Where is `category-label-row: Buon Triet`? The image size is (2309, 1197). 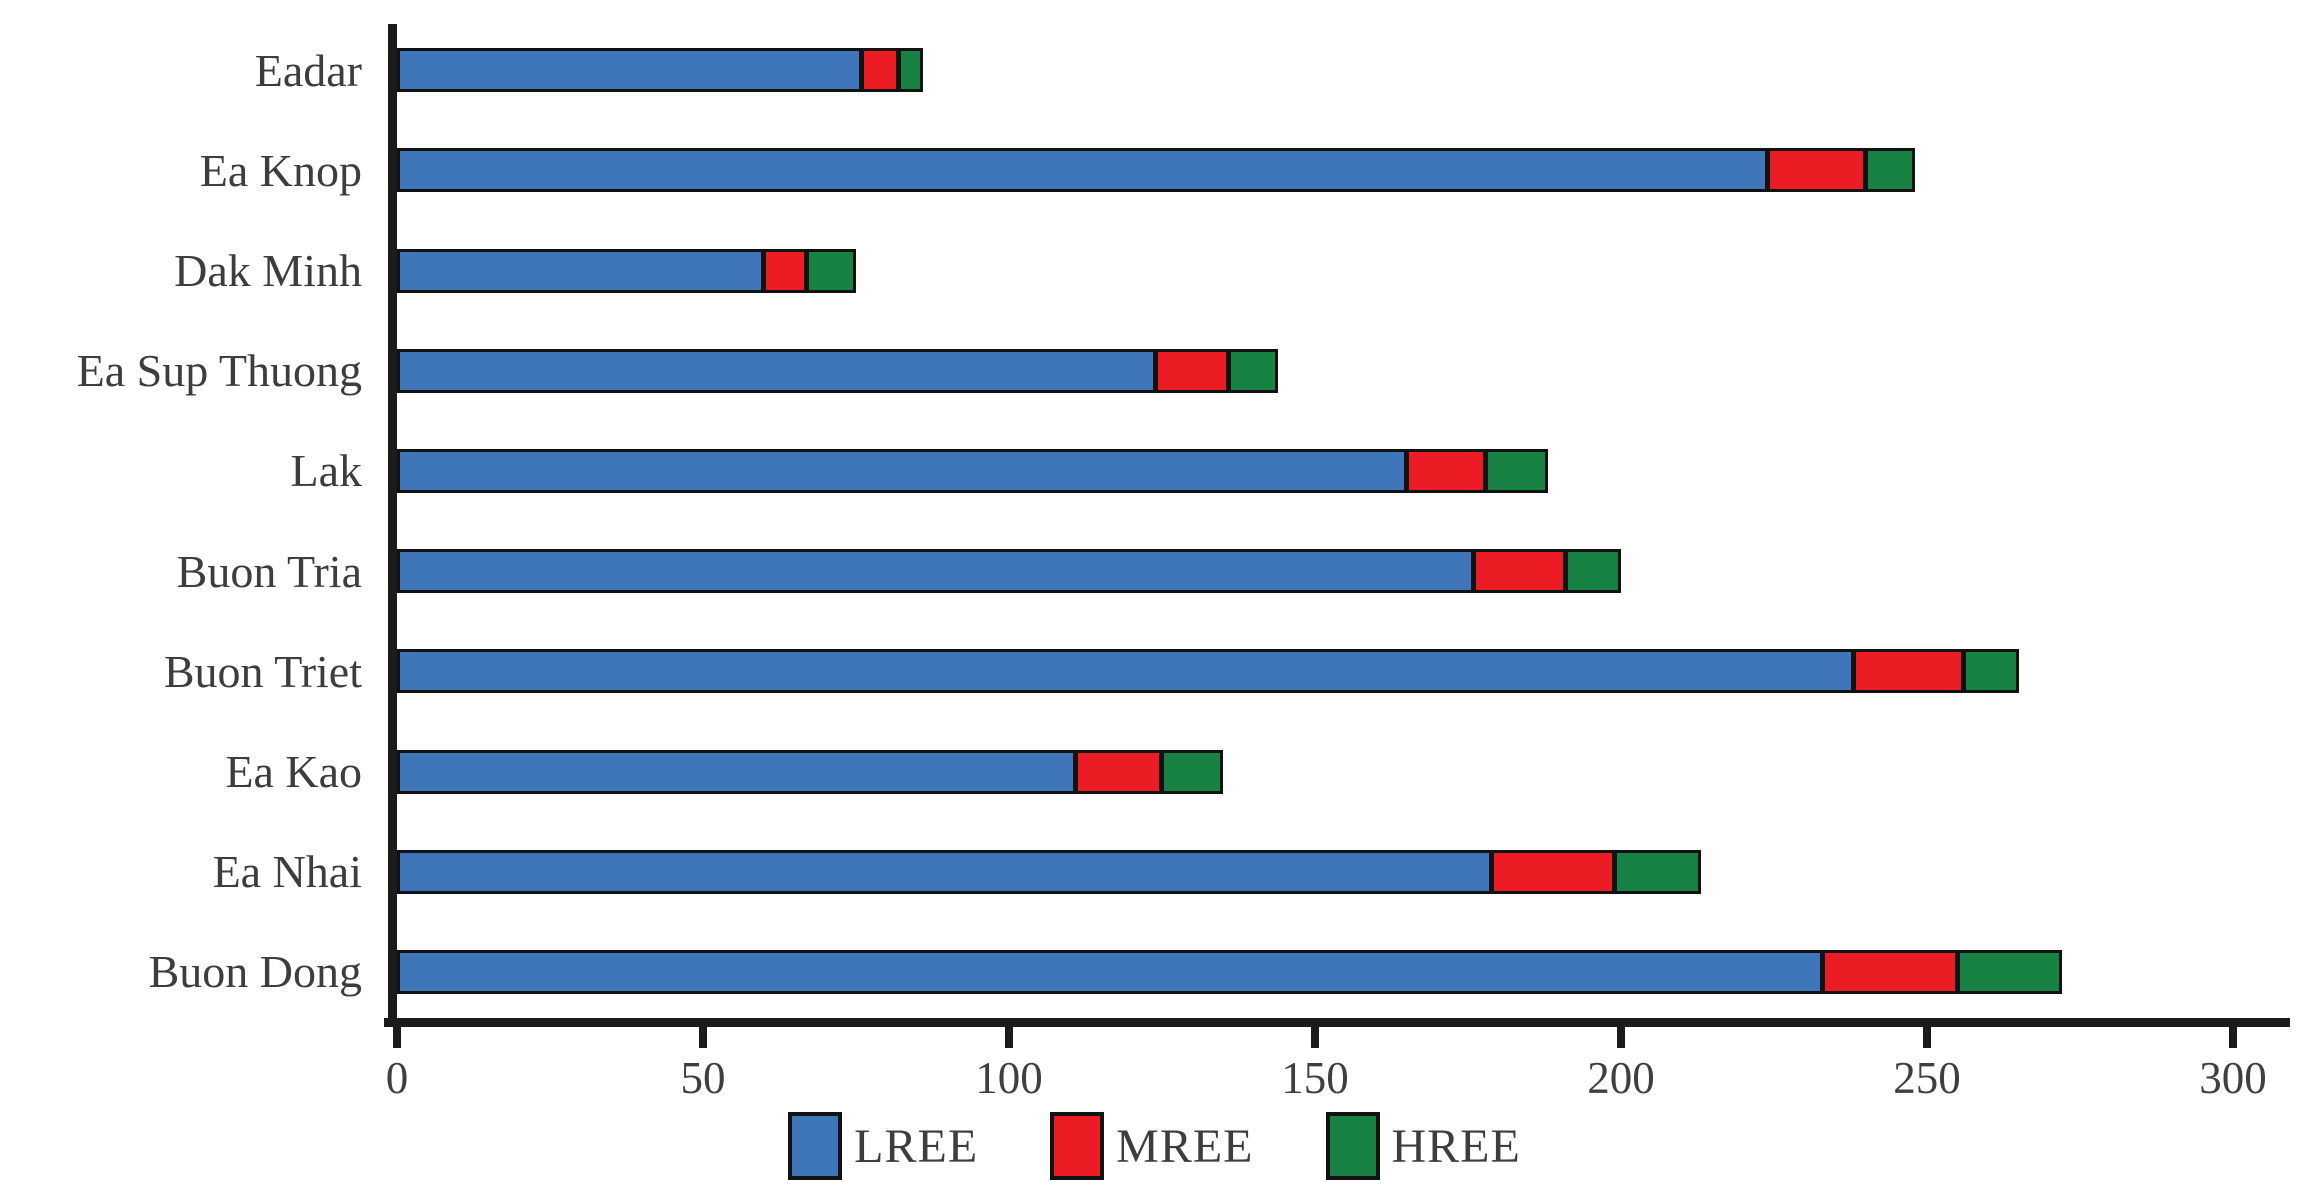
category-label-row: Buon Triet is located at coordinates (181, 671).